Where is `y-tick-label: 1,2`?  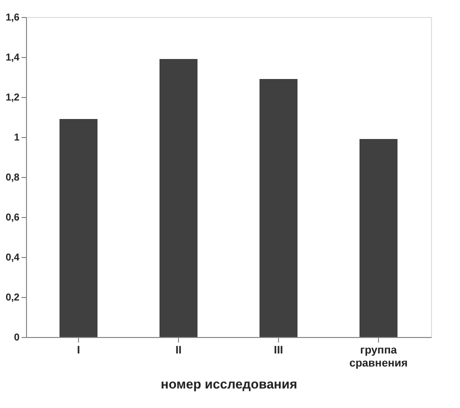 y-tick-label: 1,2 is located at coordinates (13, 98).